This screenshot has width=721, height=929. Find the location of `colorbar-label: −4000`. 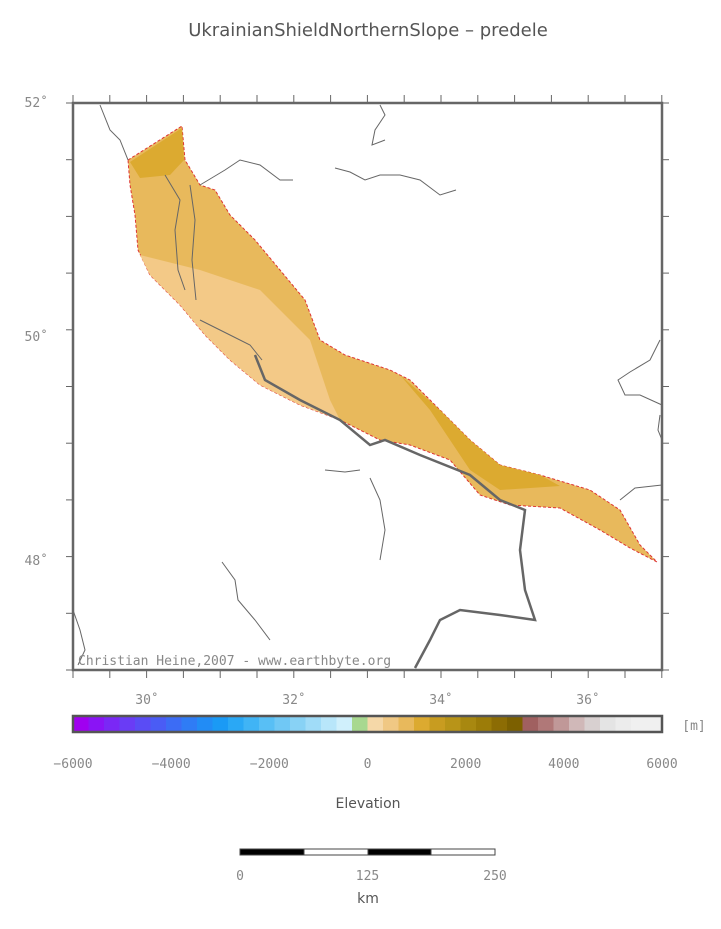

colorbar-label: −4000 is located at coordinates (171, 764).